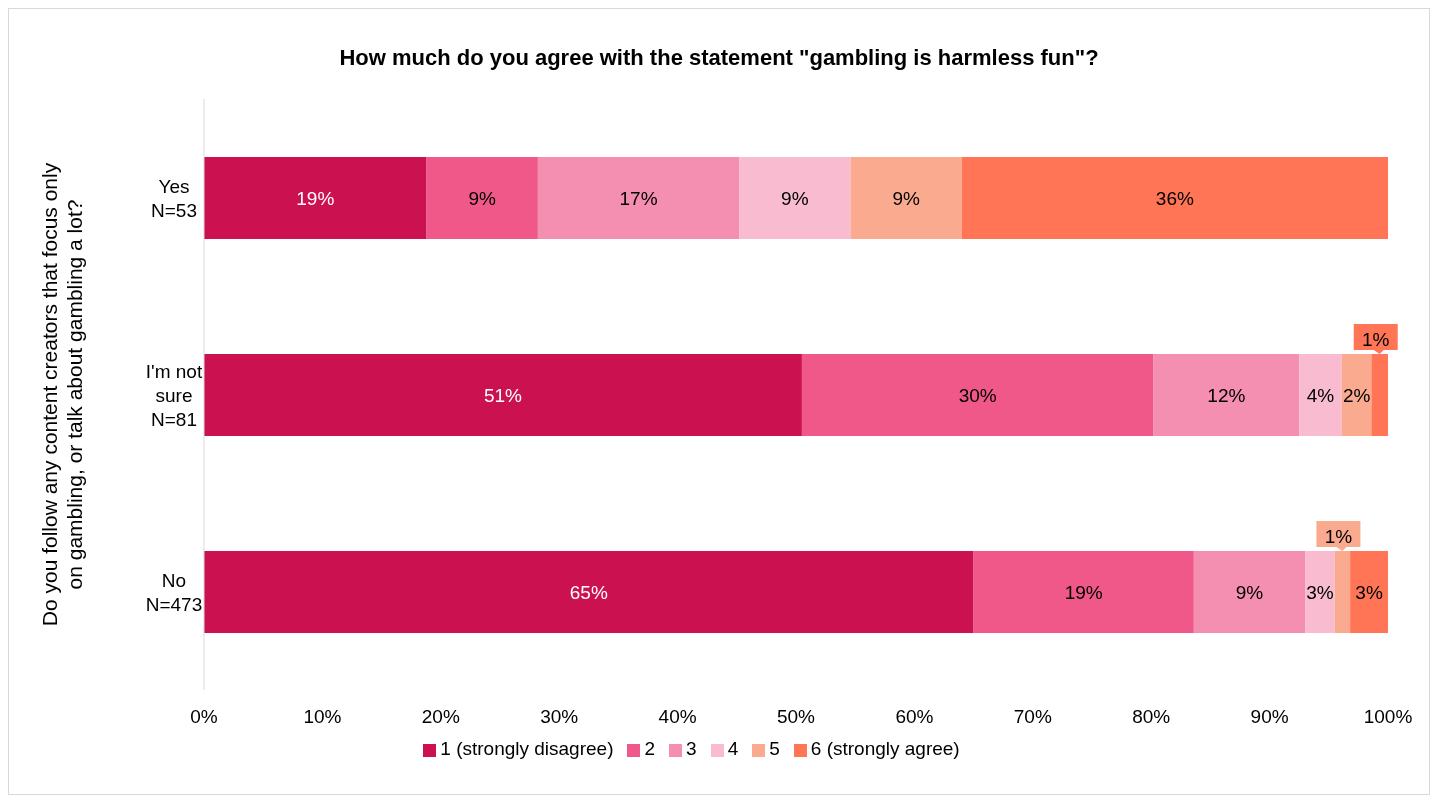 The width and height of the screenshot is (1437, 802). What do you see at coordinates (527, 748) in the screenshot?
I see `legend-label: 1 (strongly disagree)` at bounding box center [527, 748].